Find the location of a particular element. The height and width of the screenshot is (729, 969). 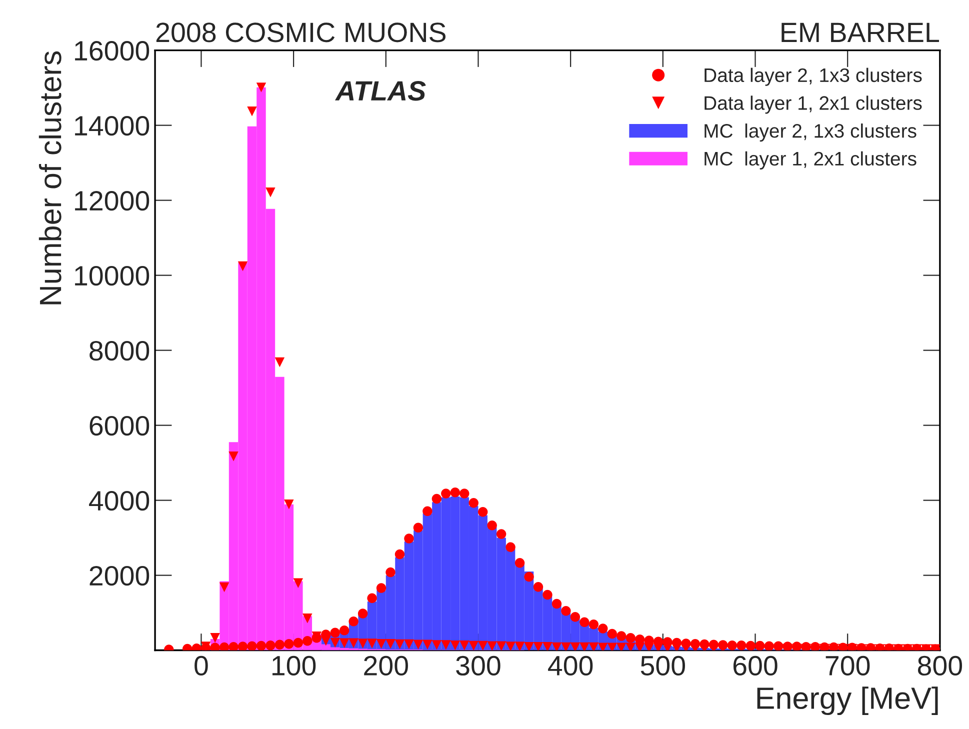

x-tick-label: 200 is located at coordinates (386, 666).